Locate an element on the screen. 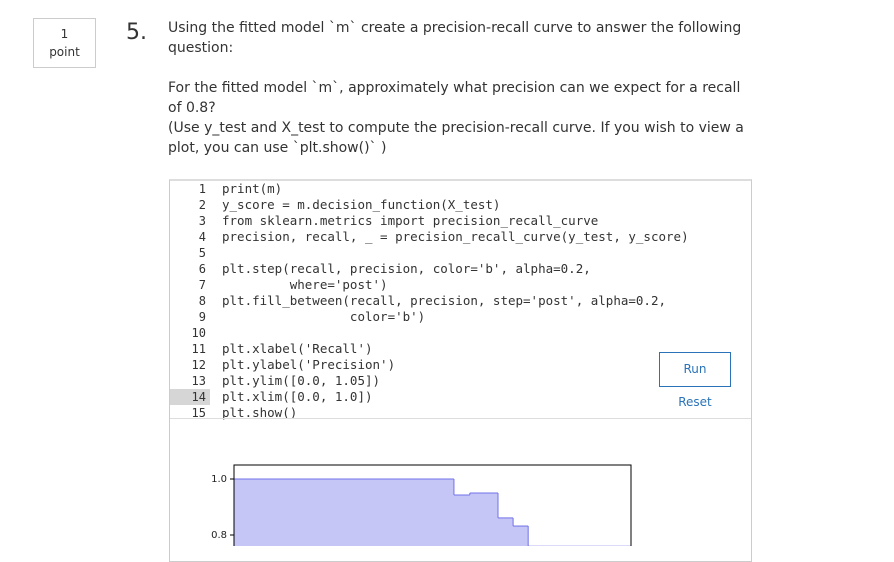 Image resolution: width=894 pixels, height=562 pixels. plot: 1.0 0.8 is located at coordinates (421, 505).